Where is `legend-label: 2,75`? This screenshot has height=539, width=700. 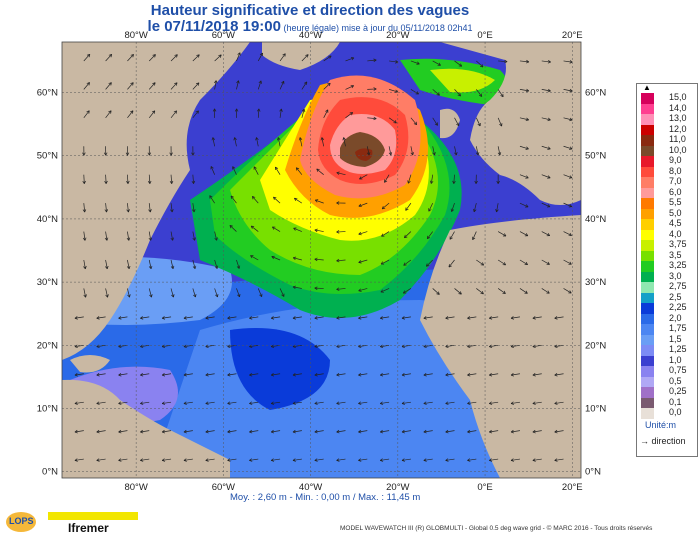
legend-label: 2,75 is located at coordinates (678, 286).